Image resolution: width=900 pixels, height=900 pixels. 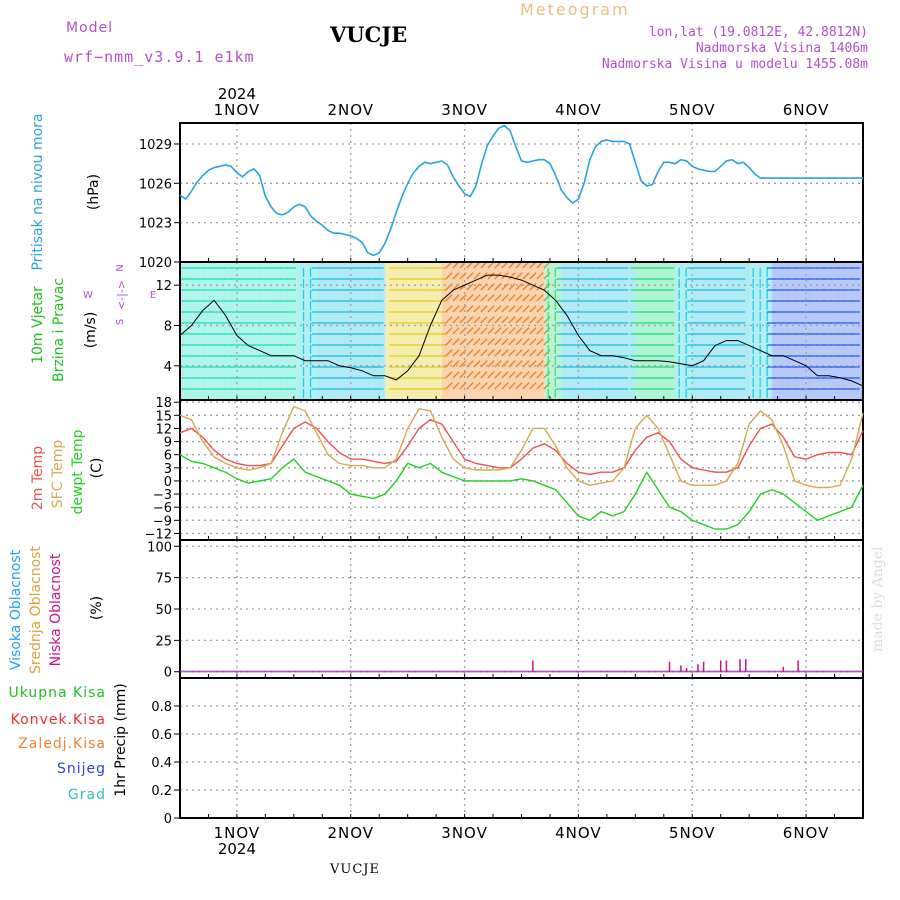 I want to click on precip-frame, so click(x=521, y=748).